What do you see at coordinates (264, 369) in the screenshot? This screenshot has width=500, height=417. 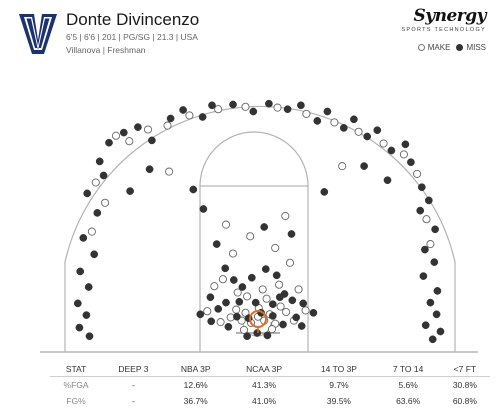 I see `stats-header-ncaa3p: NCAA 3P` at bounding box center [264, 369].